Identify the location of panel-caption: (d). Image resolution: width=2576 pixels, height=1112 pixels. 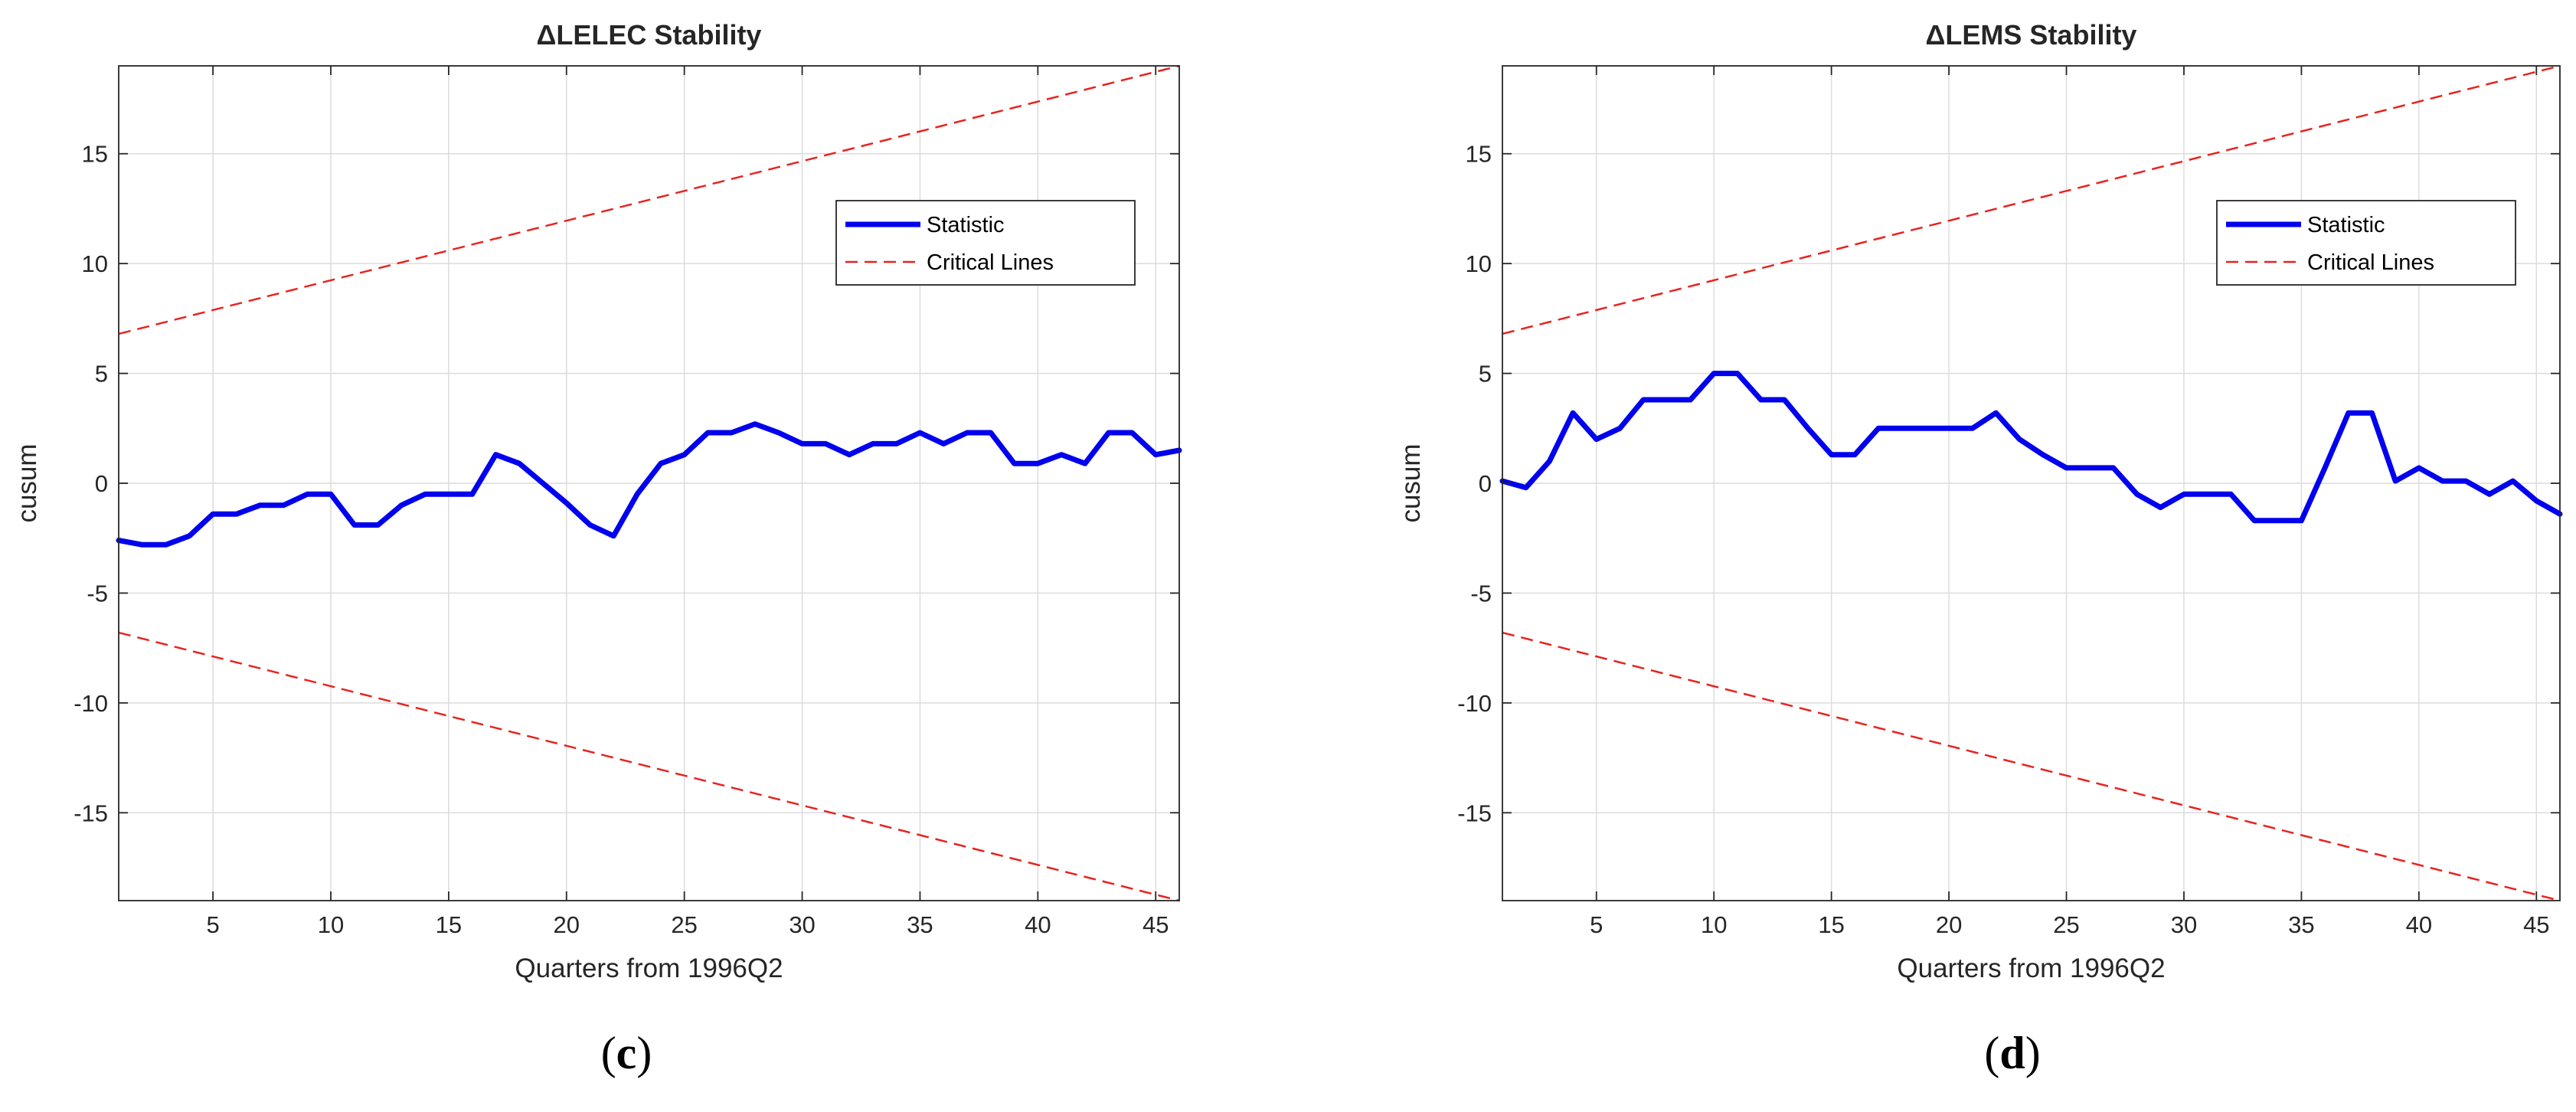
(2012, 1053).